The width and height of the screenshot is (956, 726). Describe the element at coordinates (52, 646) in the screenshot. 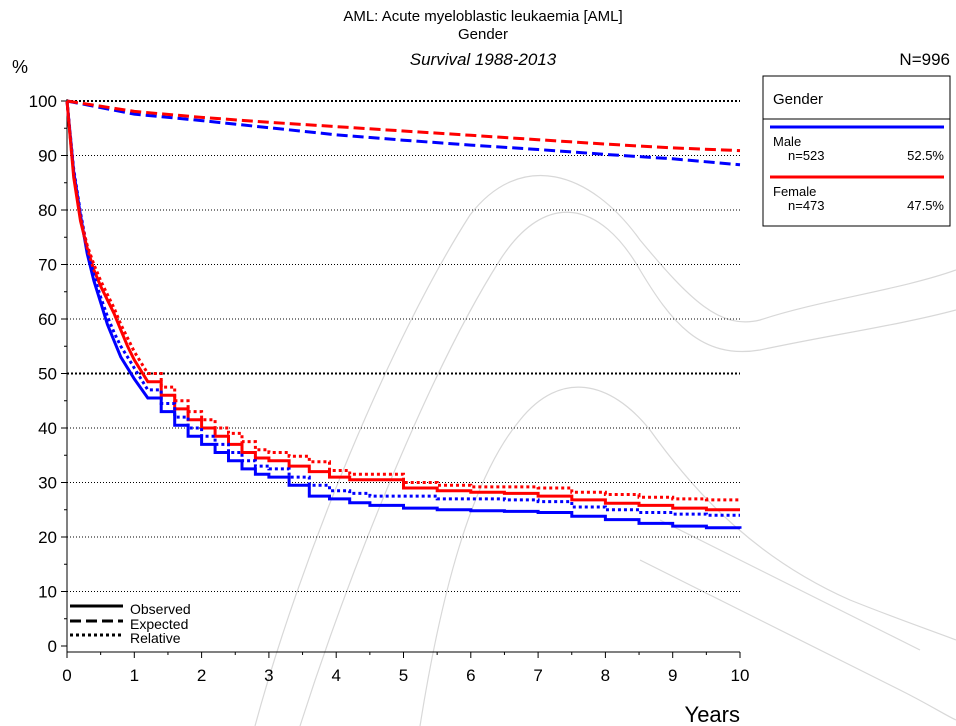

I see `y-tick-label: 0` at that location.